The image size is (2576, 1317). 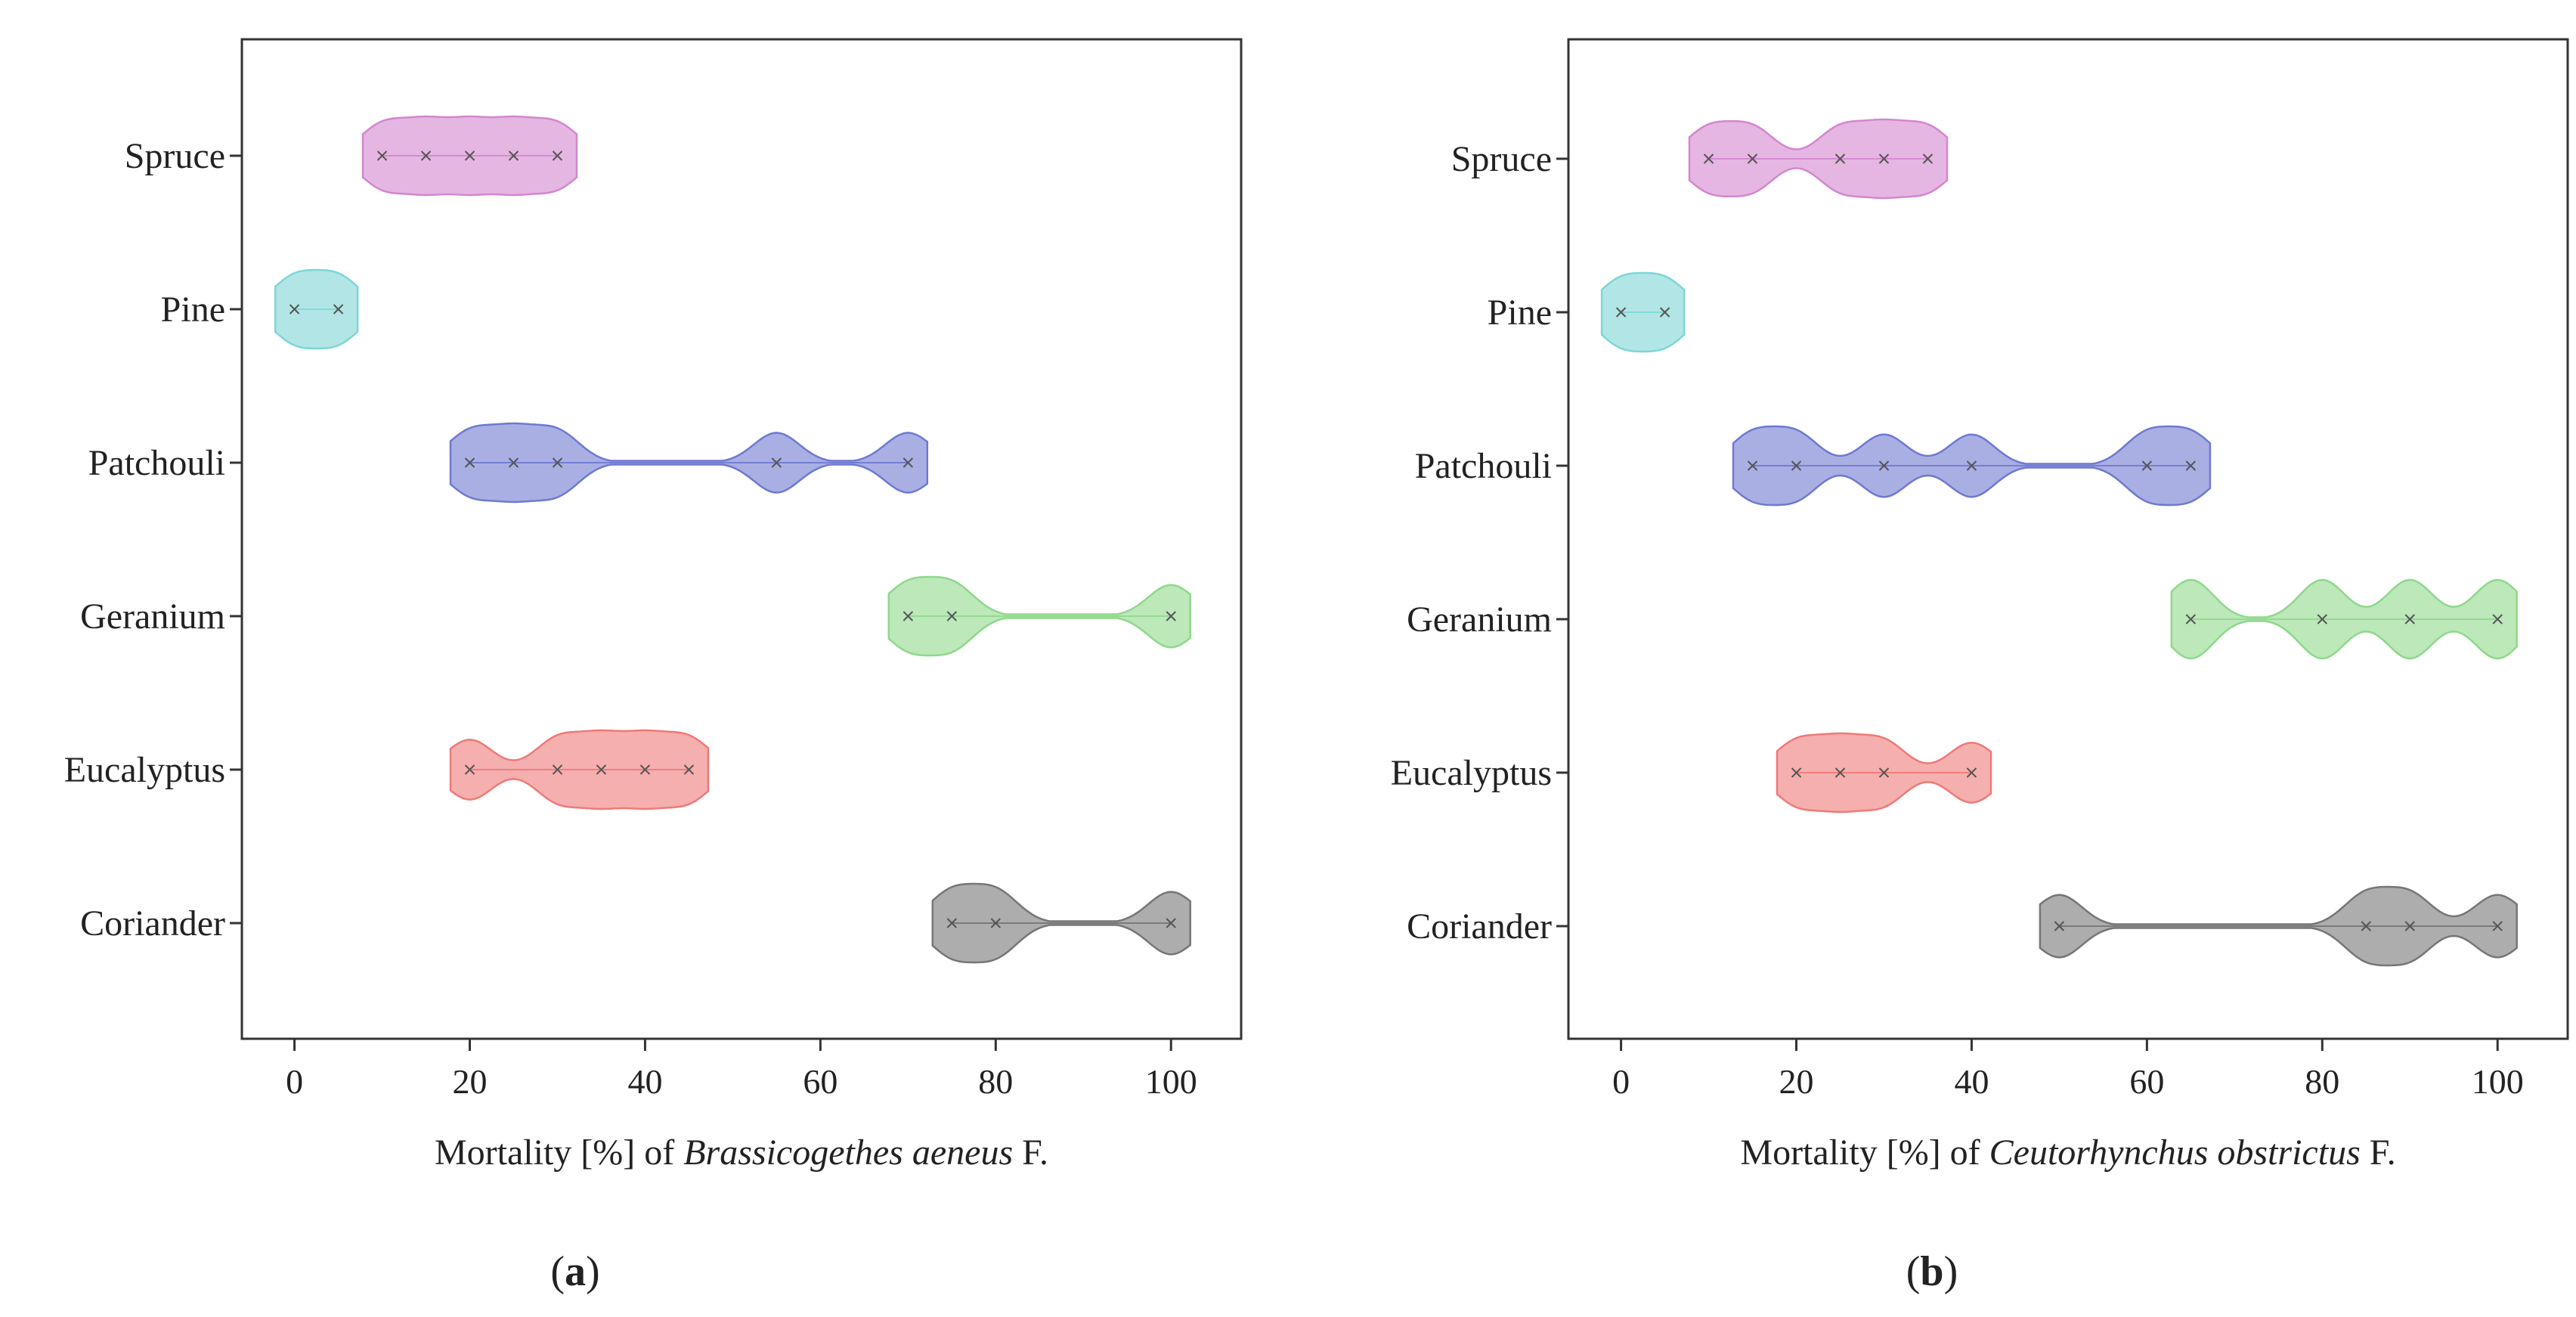 I want to click on panel-label: (a), so click(x=574, y=1271).